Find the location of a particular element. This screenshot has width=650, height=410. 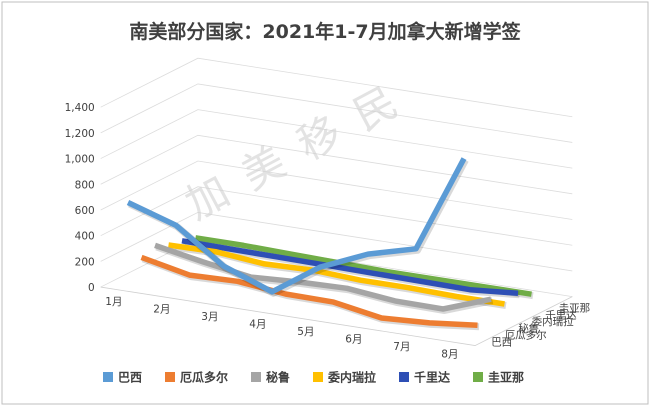

floor-edge is located at coordinates (336, 316).